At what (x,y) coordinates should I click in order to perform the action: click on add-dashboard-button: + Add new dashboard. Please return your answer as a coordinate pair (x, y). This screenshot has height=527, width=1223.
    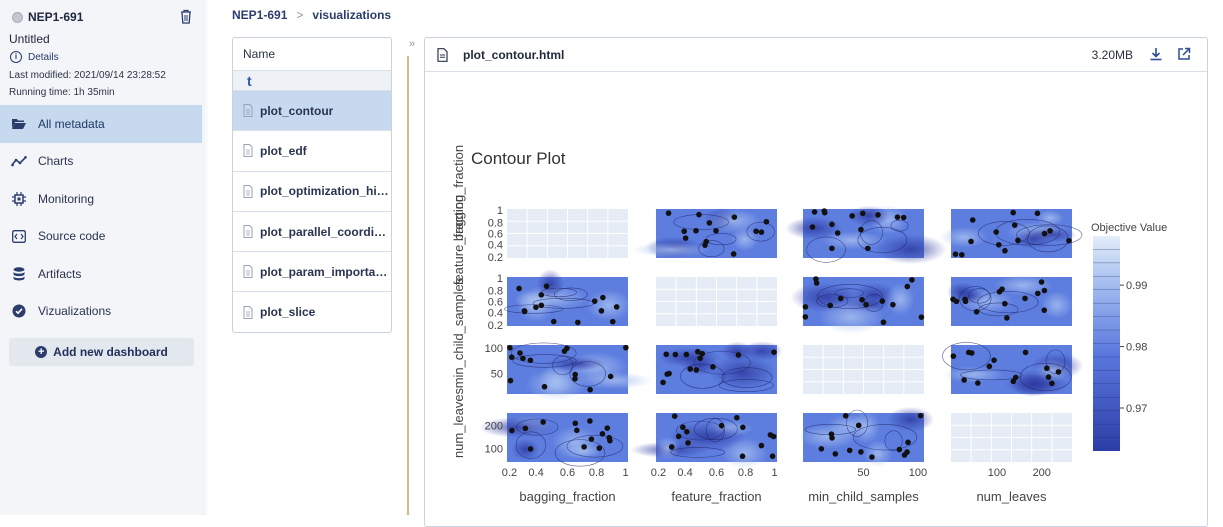
    Looking at the image, I should click on (101, 352).